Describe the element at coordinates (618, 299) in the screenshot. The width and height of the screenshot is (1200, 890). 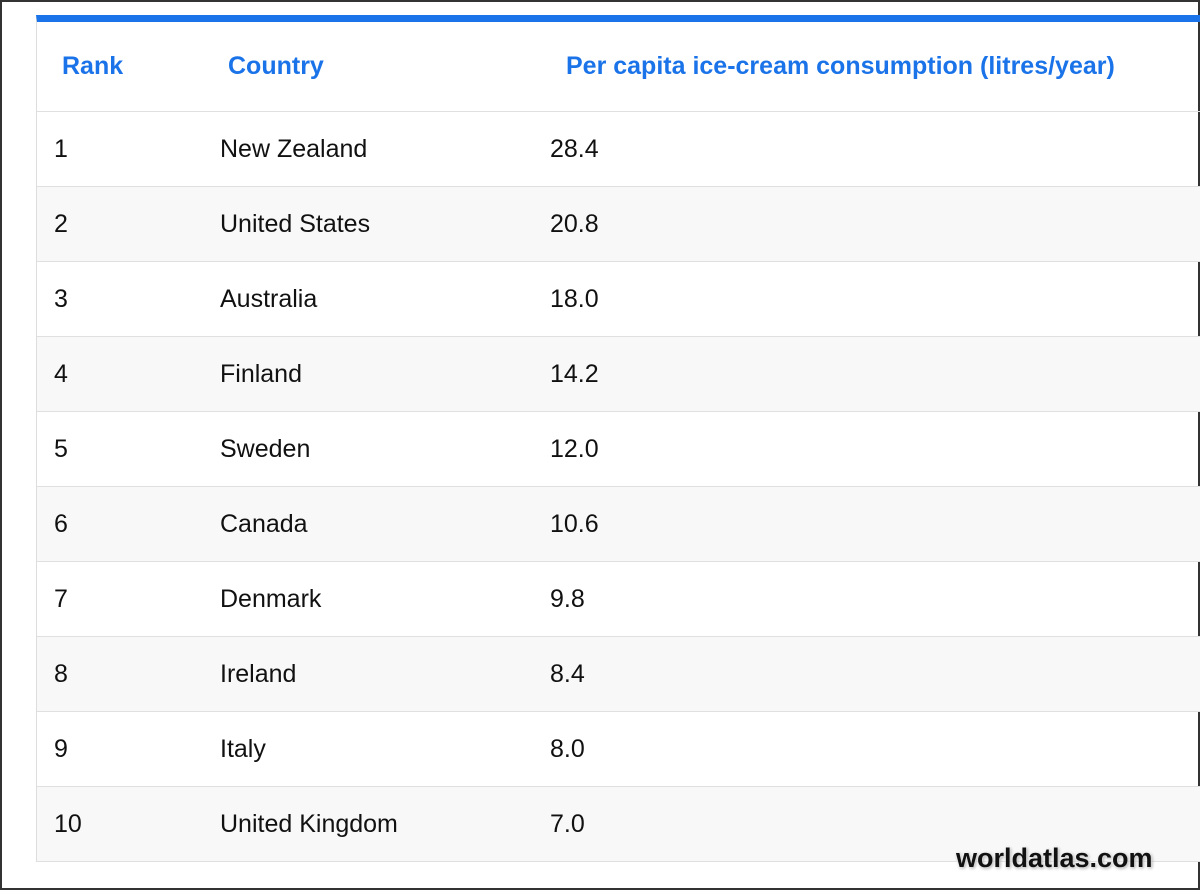
I see `table-row: 3 Australia 18.0` at that location.